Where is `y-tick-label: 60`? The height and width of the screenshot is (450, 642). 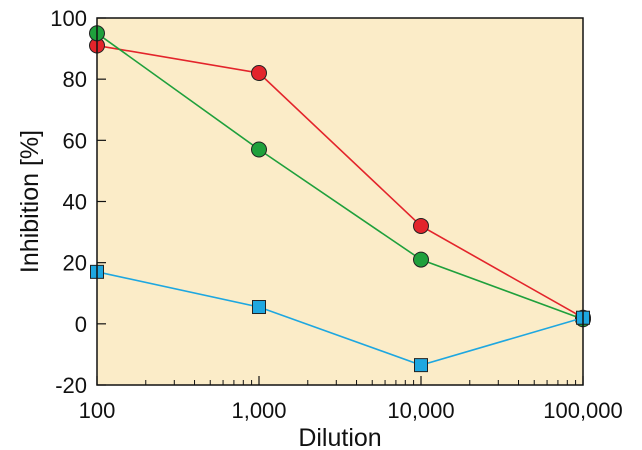
y-tick-label: 60 is located at coordinates (75, 140).